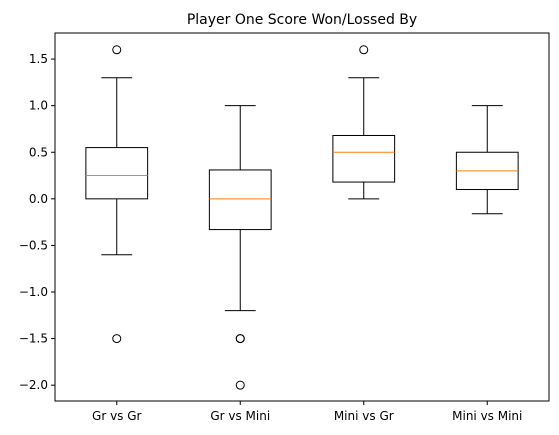  I want to click on y-tick-label: 0.0, so click(38, 199).